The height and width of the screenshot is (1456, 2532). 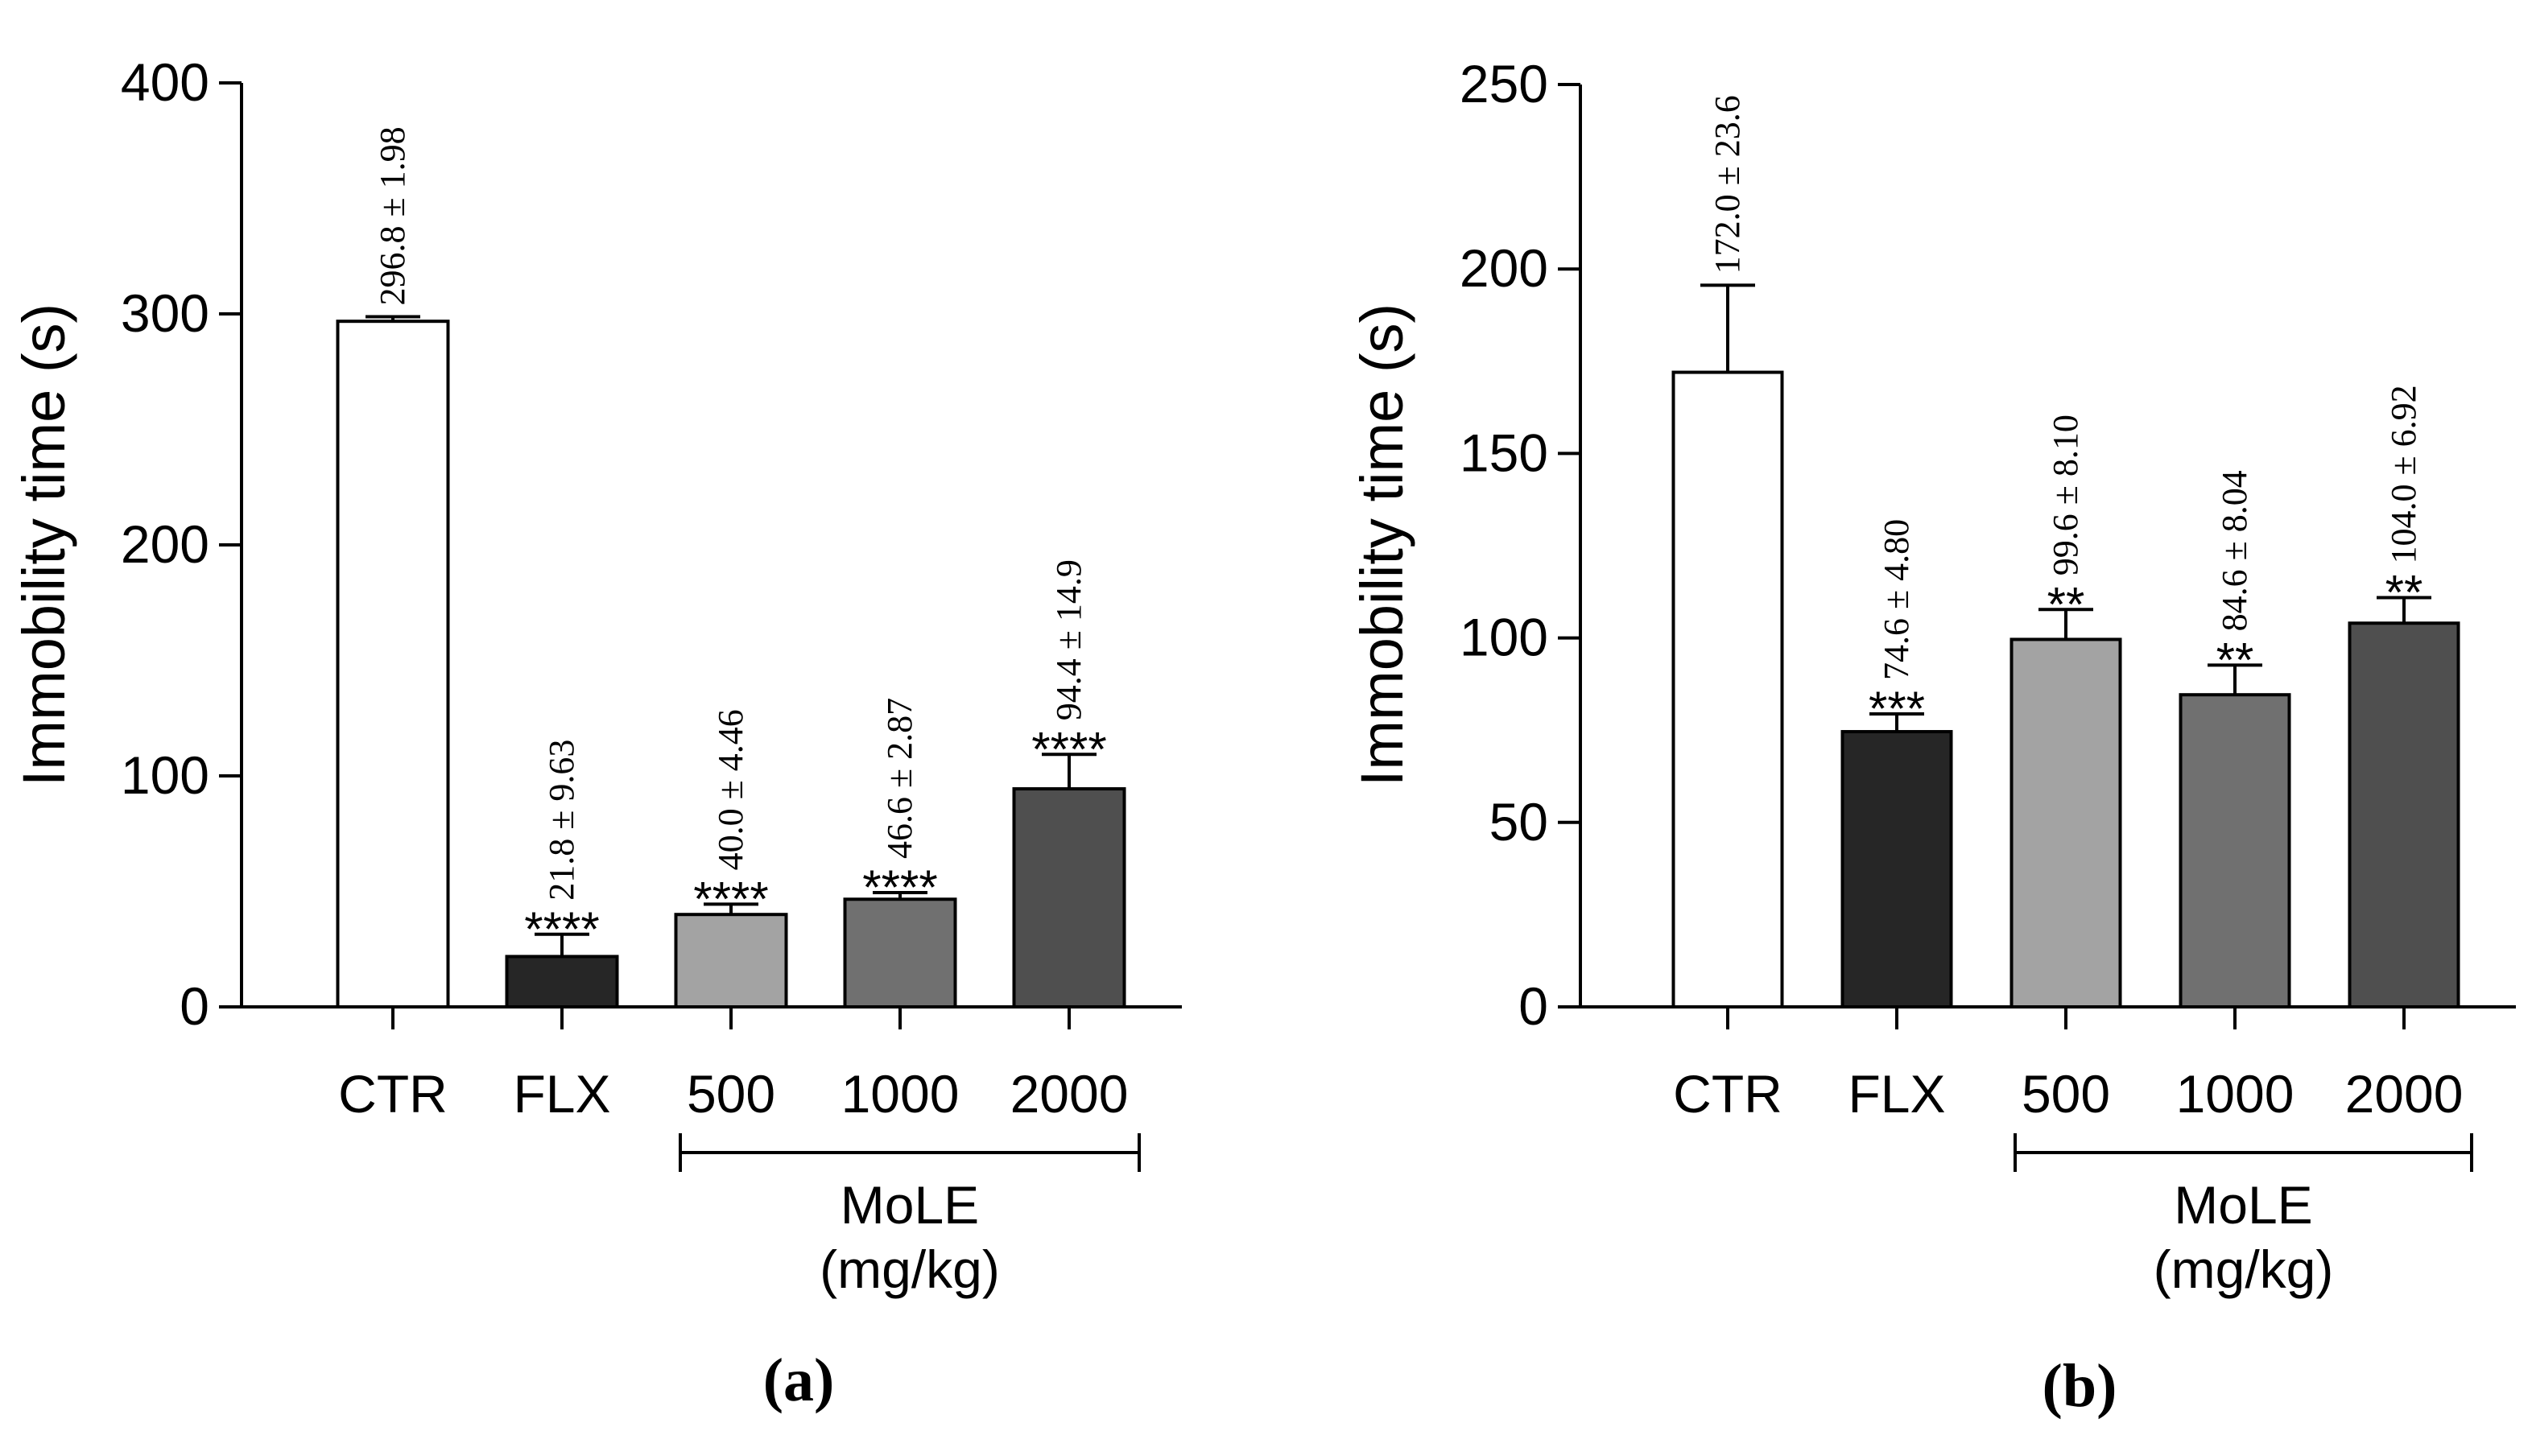 I want to click on panel-a-y-tick-label: 0, so click(x=194, y=1006).